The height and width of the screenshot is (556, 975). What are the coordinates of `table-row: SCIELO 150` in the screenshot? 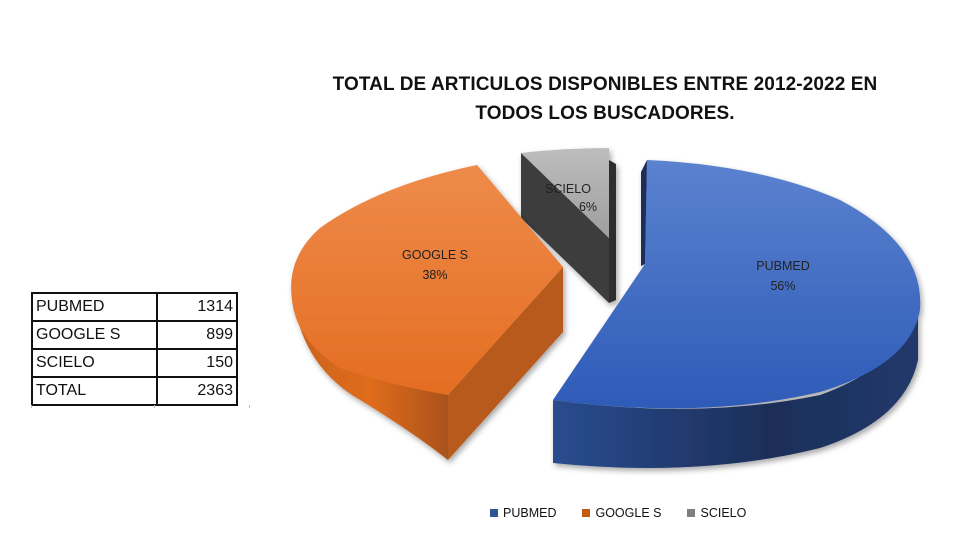 It's located at (134, 363).